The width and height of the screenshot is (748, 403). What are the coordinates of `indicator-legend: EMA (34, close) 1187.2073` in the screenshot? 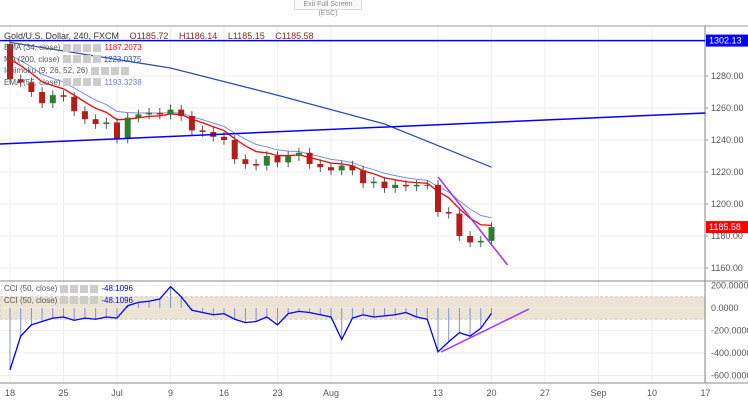 It's located at (73, 47).